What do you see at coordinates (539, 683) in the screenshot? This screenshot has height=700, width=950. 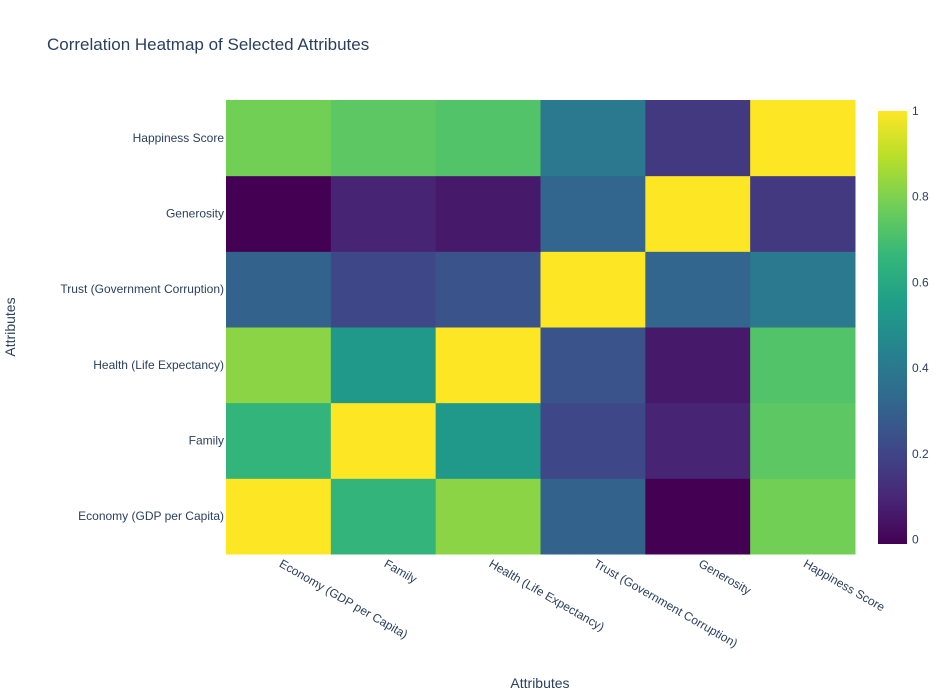 I see `x-axis-title: Attributes` at bounding box center [539, 683].